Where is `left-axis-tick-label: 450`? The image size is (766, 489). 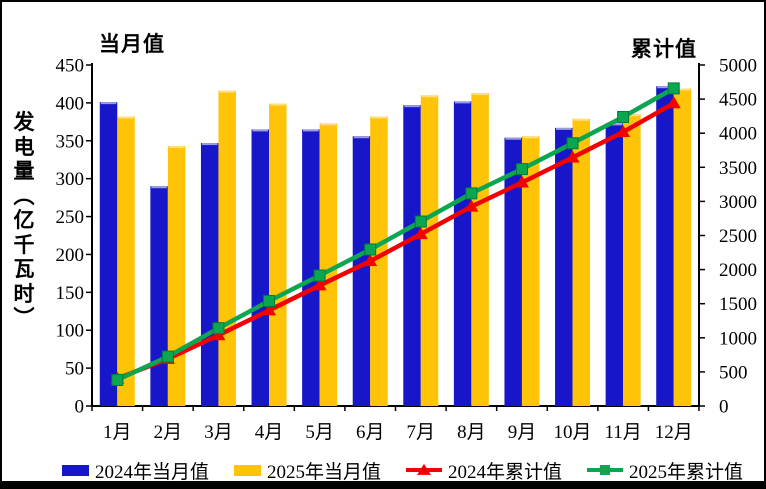
left-axis-tick-label: 450 is located at coordinates (70, 66).